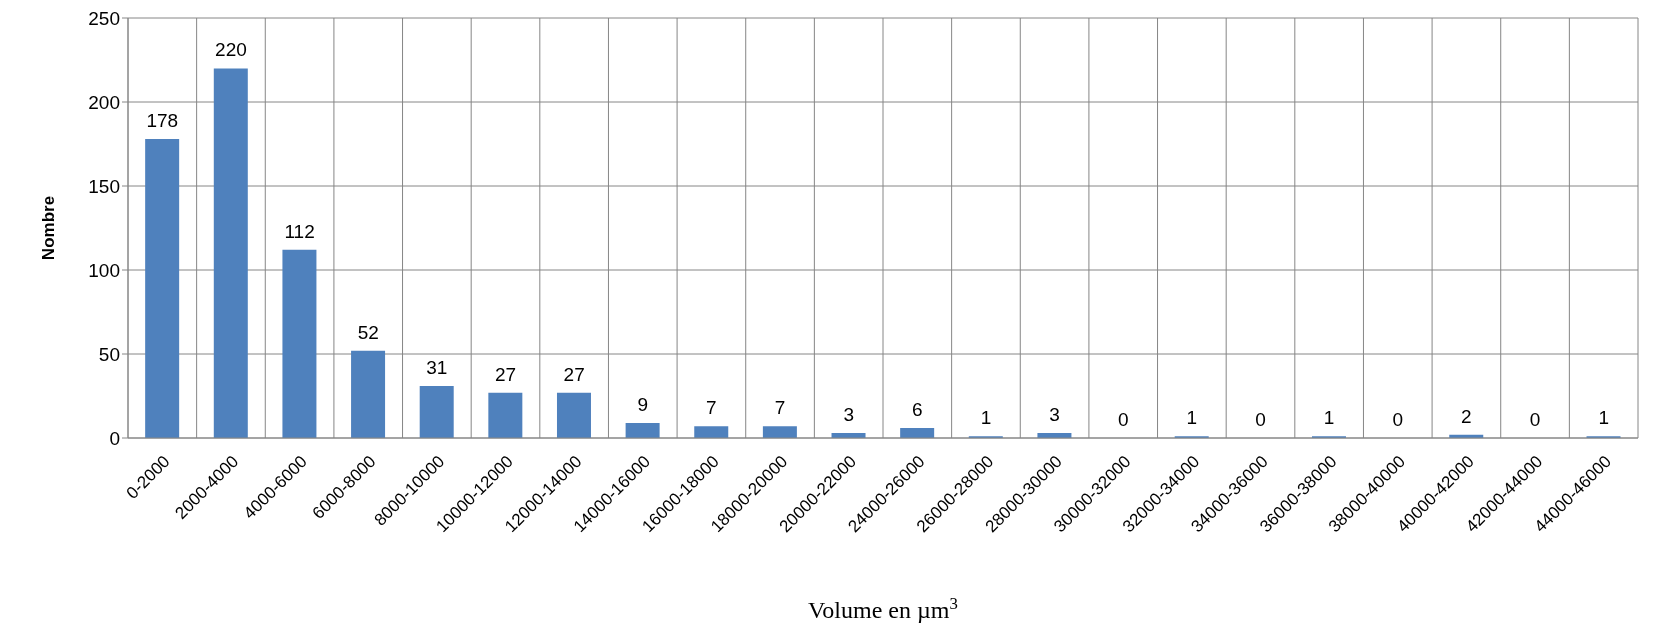  I want to click on y-tick-label: 50, so click(109, 354).